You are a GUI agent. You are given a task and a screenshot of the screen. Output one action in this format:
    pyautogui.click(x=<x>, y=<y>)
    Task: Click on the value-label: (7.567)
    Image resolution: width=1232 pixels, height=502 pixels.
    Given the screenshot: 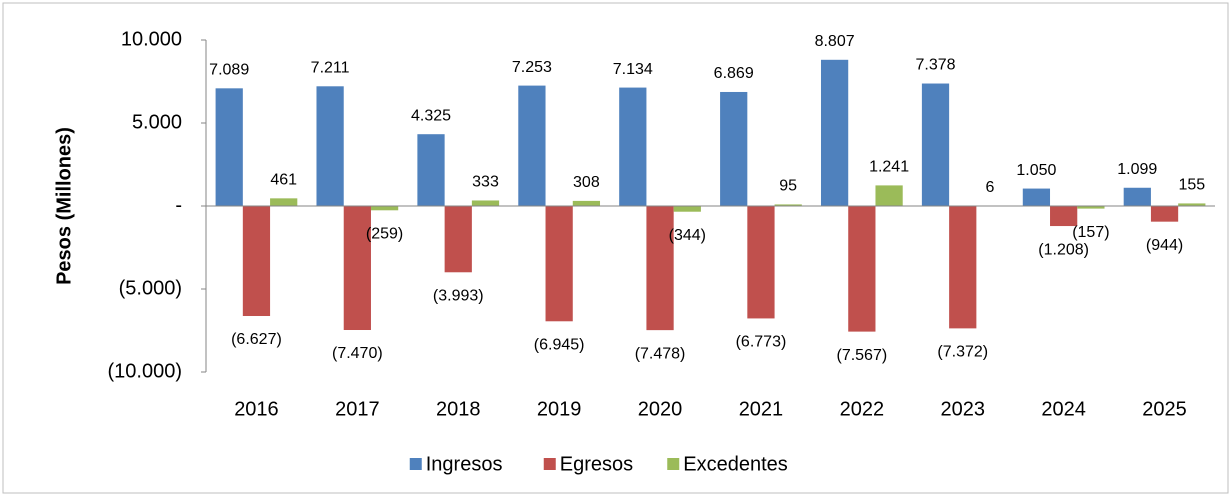 What is the action you would take?
    pyautogui.click(x=861, y=355)
    